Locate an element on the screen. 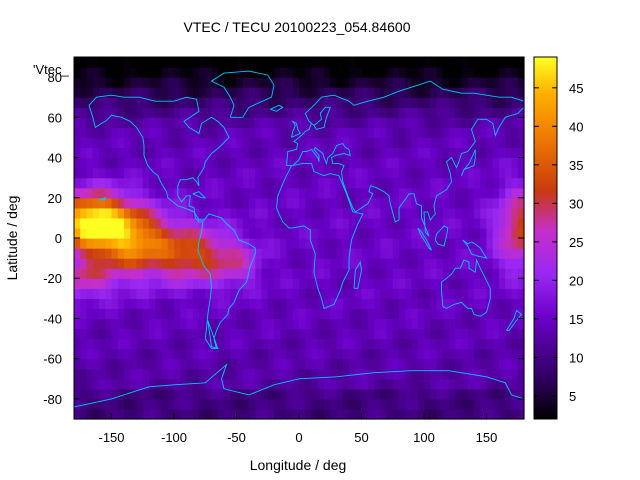 The image size is (640, 480). colorbar-tick-label: 20 is located at coordinates (576, 280).